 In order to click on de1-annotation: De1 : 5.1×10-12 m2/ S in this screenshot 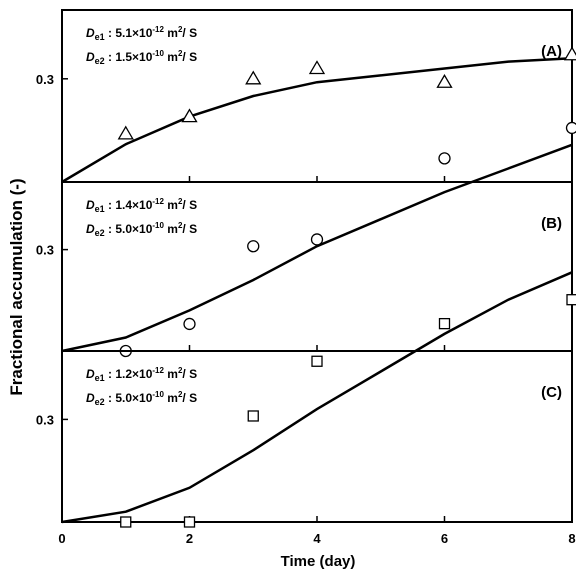, I will do `click(141, 33)`.